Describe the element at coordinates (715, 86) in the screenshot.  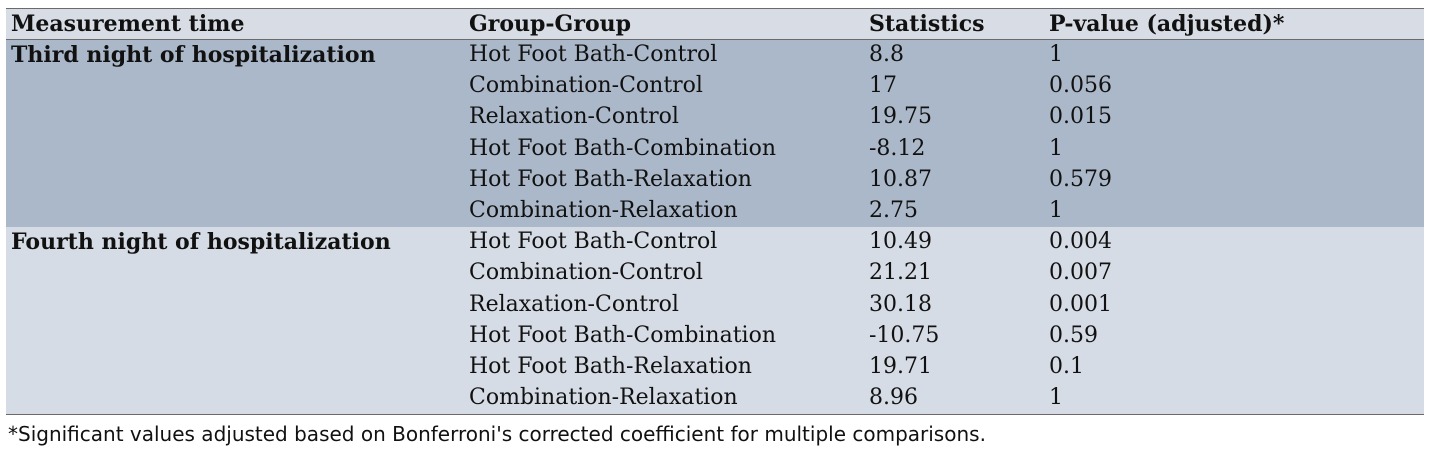
I see `table-row: Combination-Control 17 0.056` at that location.